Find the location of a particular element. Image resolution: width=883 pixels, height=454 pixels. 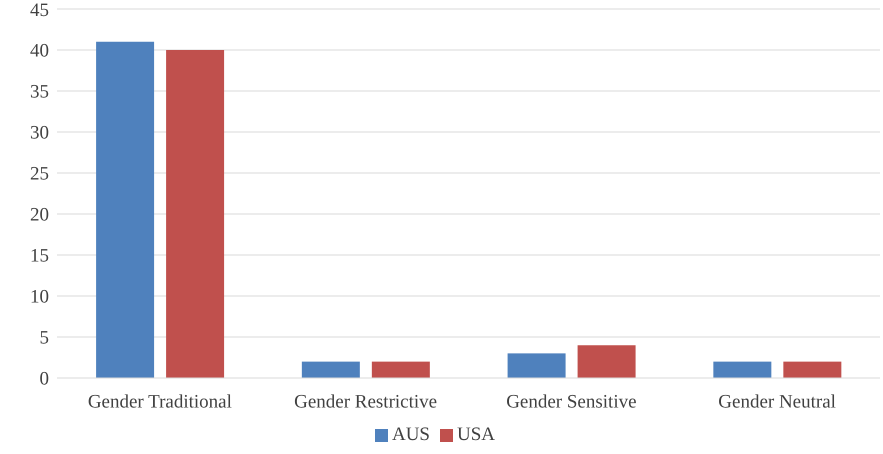

y-tick-label: 10 is located at coordinates (39, 297).